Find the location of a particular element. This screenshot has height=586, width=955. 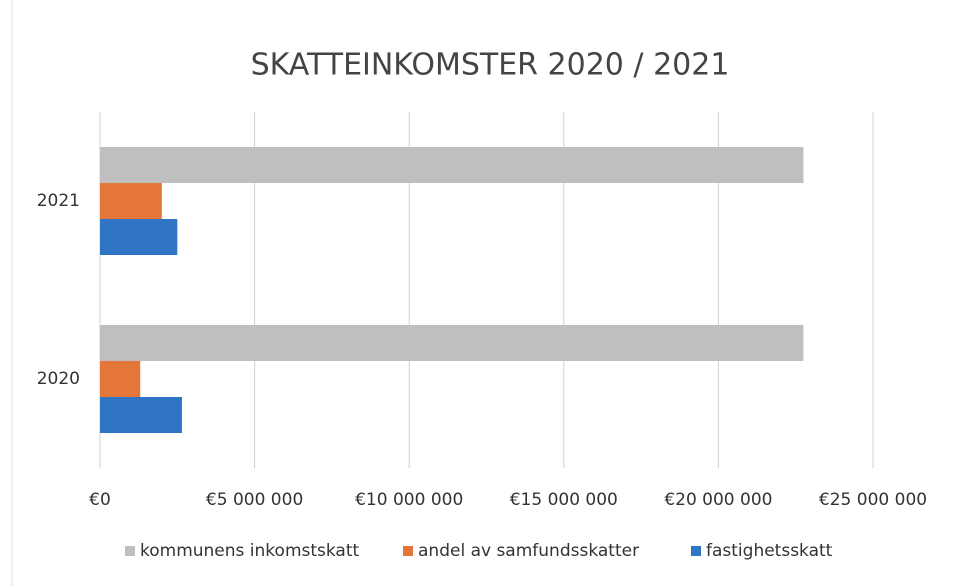

x-tick-label: €0 is located at coordinates (100, 500).